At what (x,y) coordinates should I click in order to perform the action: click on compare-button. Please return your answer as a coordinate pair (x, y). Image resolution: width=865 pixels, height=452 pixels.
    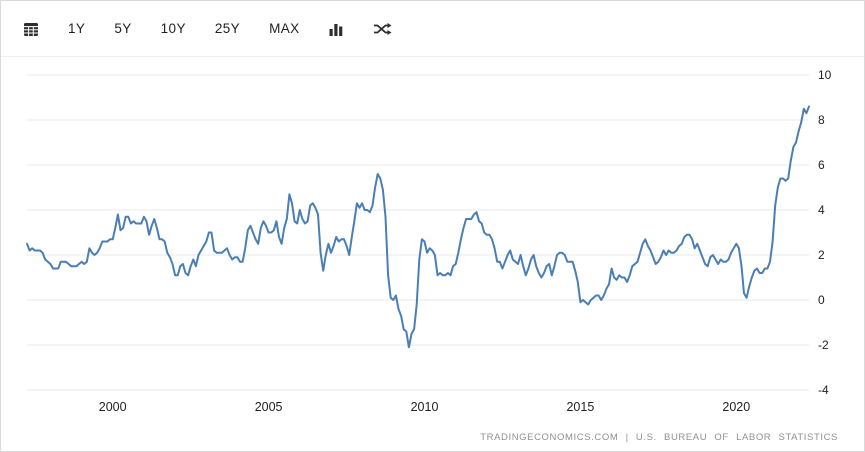
    Looking at the image, I should click on (382, 29).